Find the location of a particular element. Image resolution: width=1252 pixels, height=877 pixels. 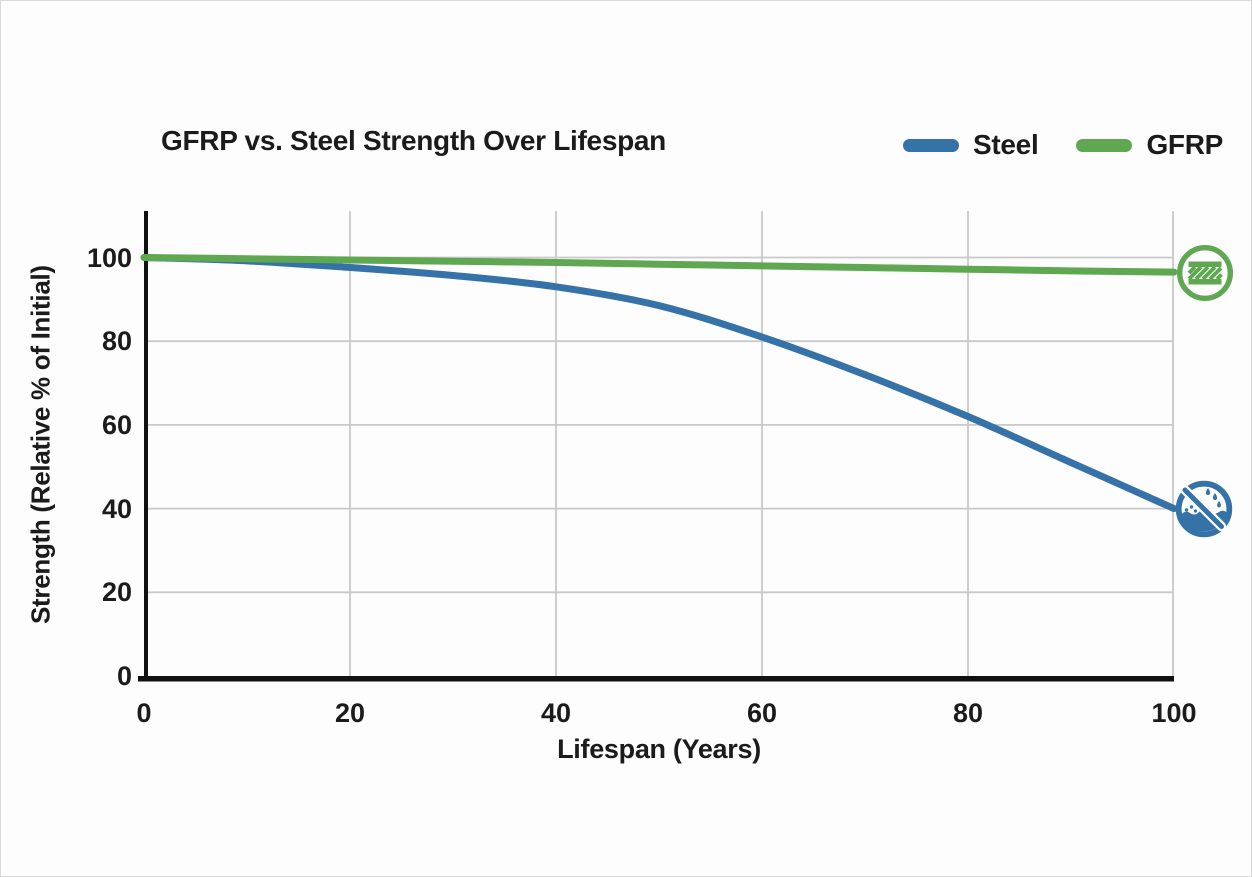

x-tick-label: 40 is located at coordinates (556, 713).